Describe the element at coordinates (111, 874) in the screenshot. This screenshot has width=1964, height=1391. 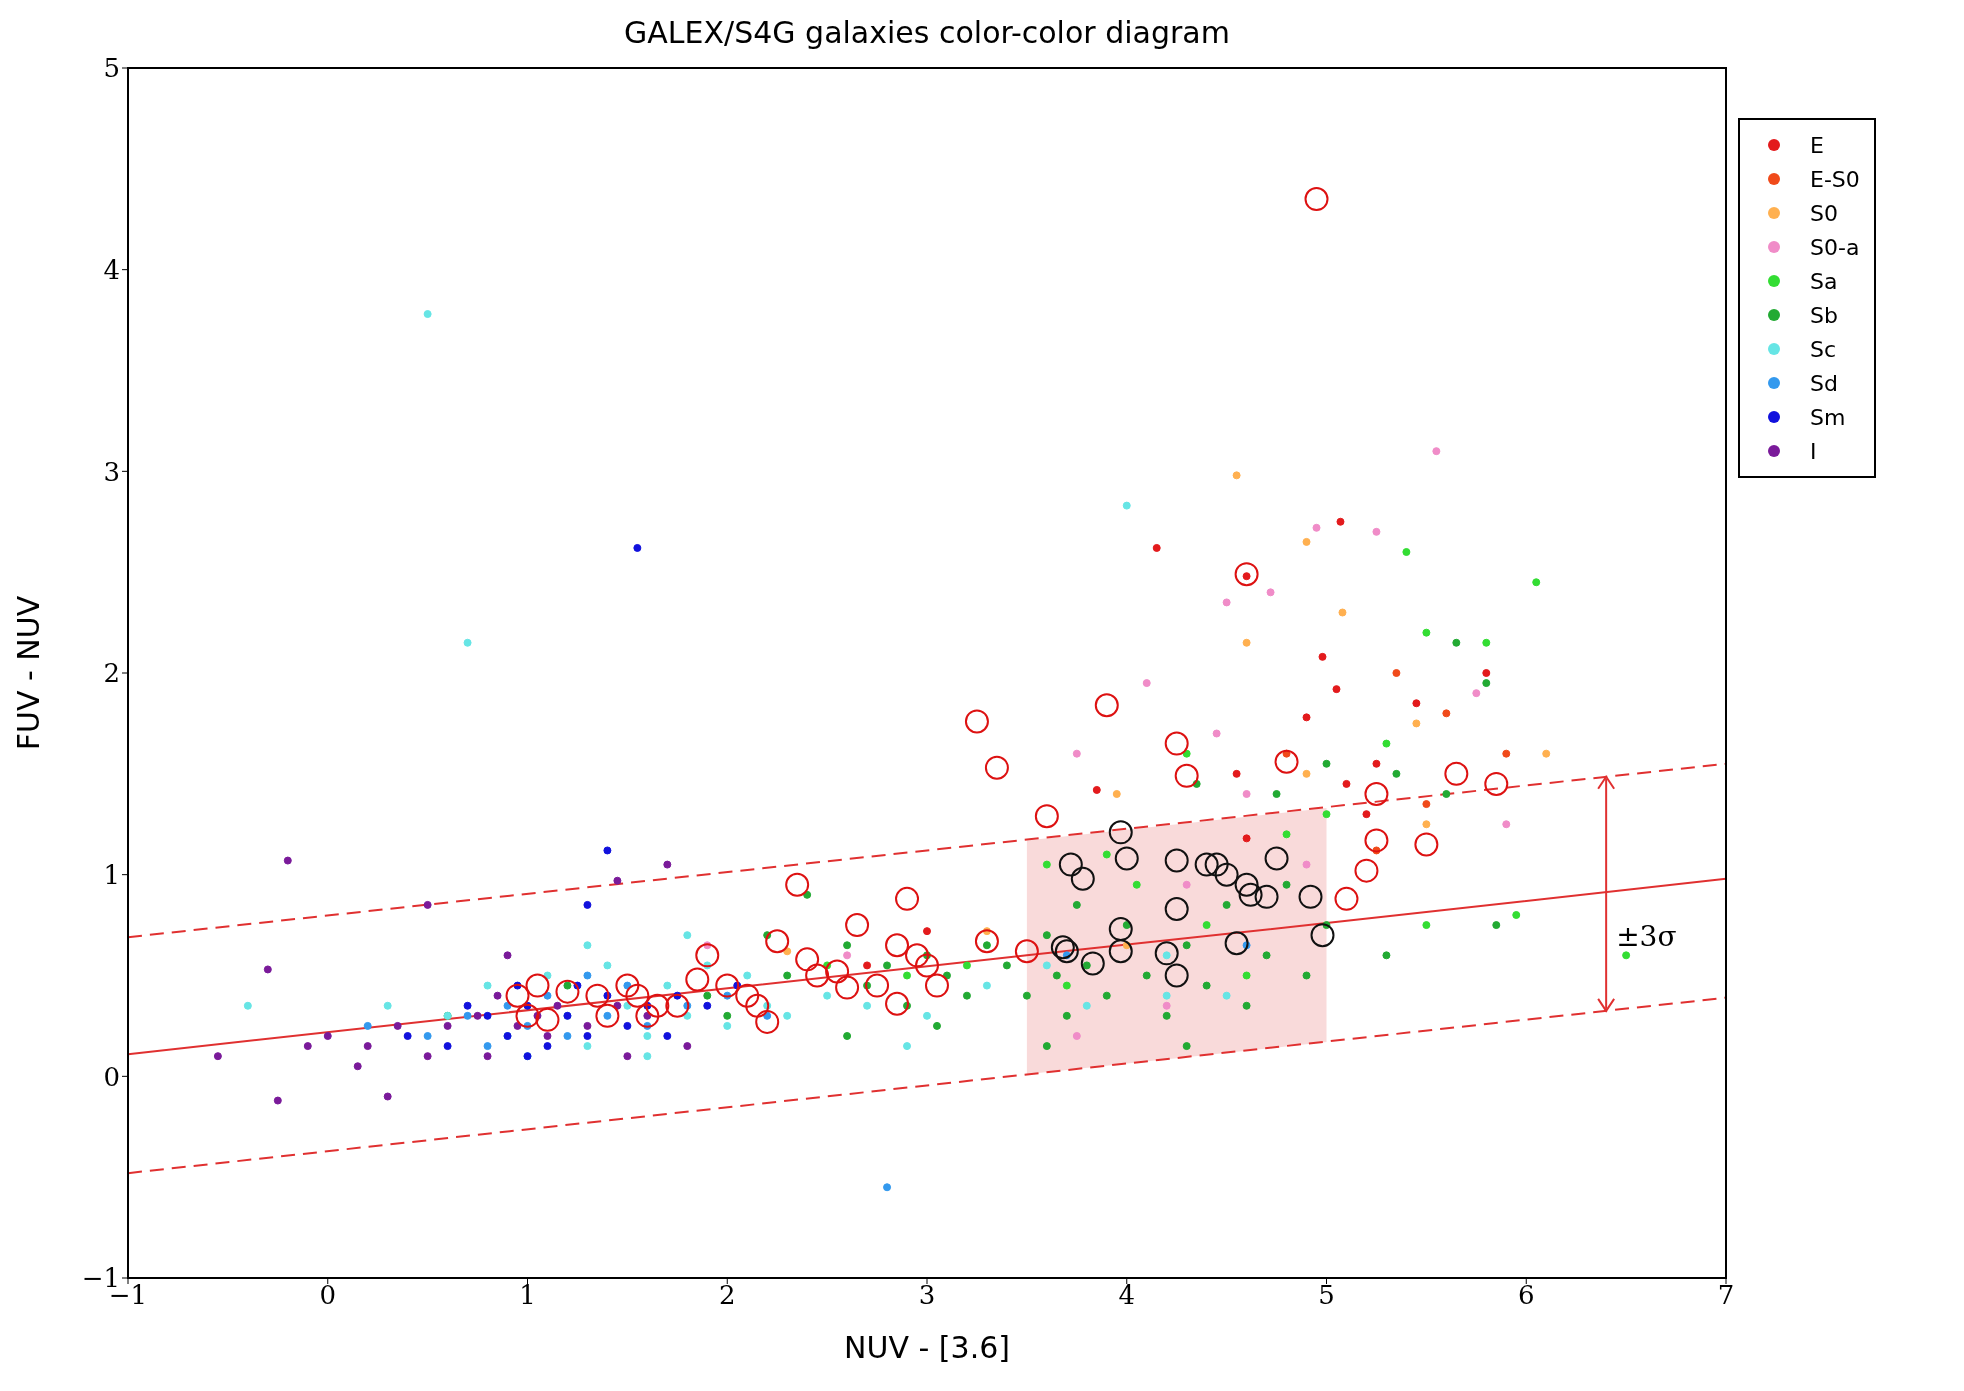
I see `y-tick-label: 1` at that location.